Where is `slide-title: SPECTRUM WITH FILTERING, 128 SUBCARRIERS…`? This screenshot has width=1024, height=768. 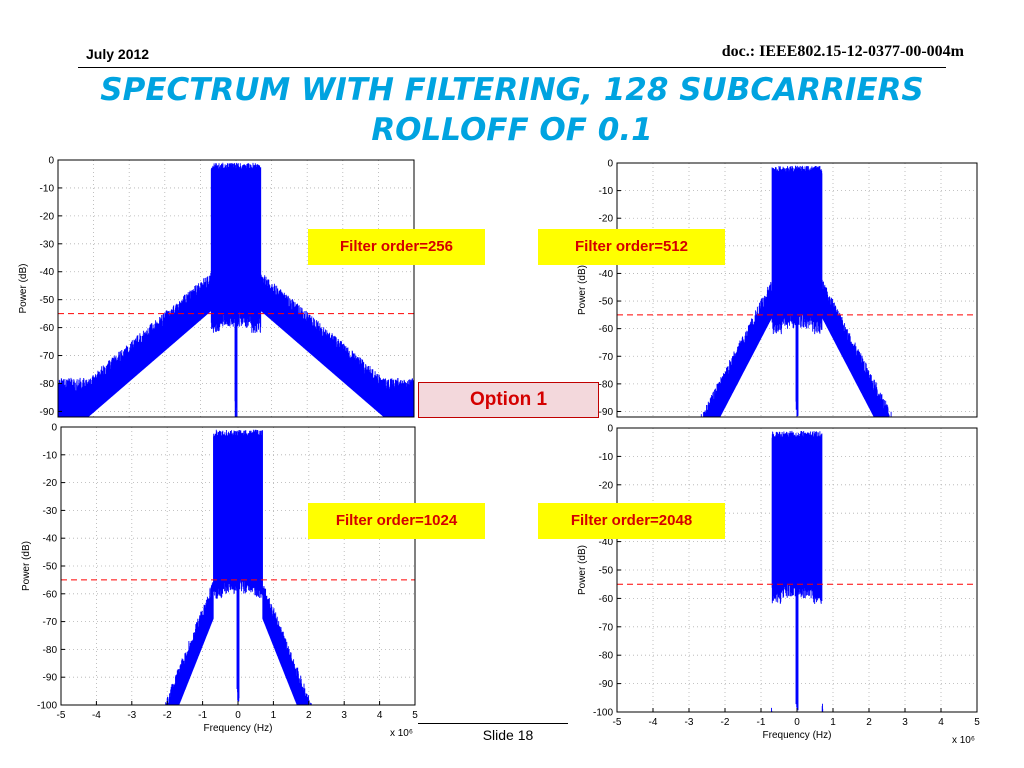 slide-title: SPECTRUM WITH FILTERING, 128 SUBCARRIERS… is located at coordinates (512, 110).